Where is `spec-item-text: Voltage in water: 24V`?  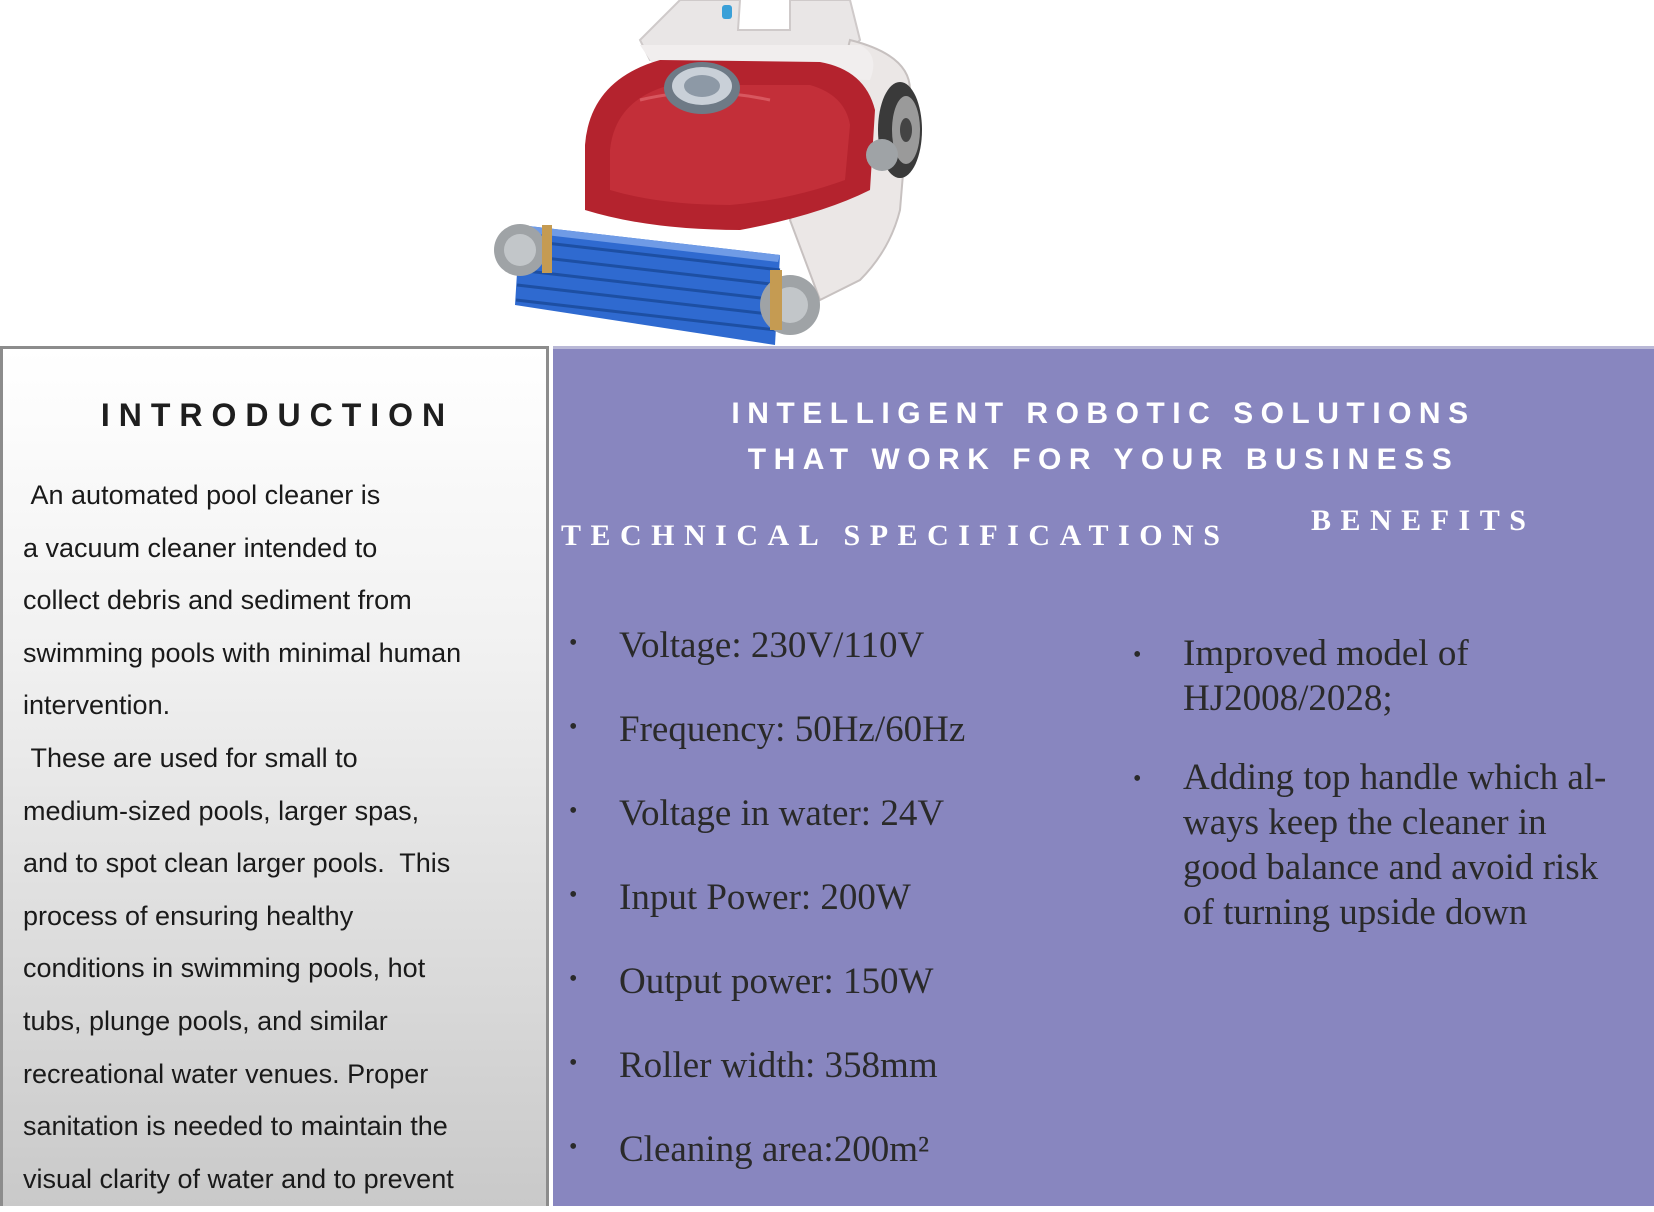 spec-item-text: Voltage in water: 24V is located at coordinates (782, 813).